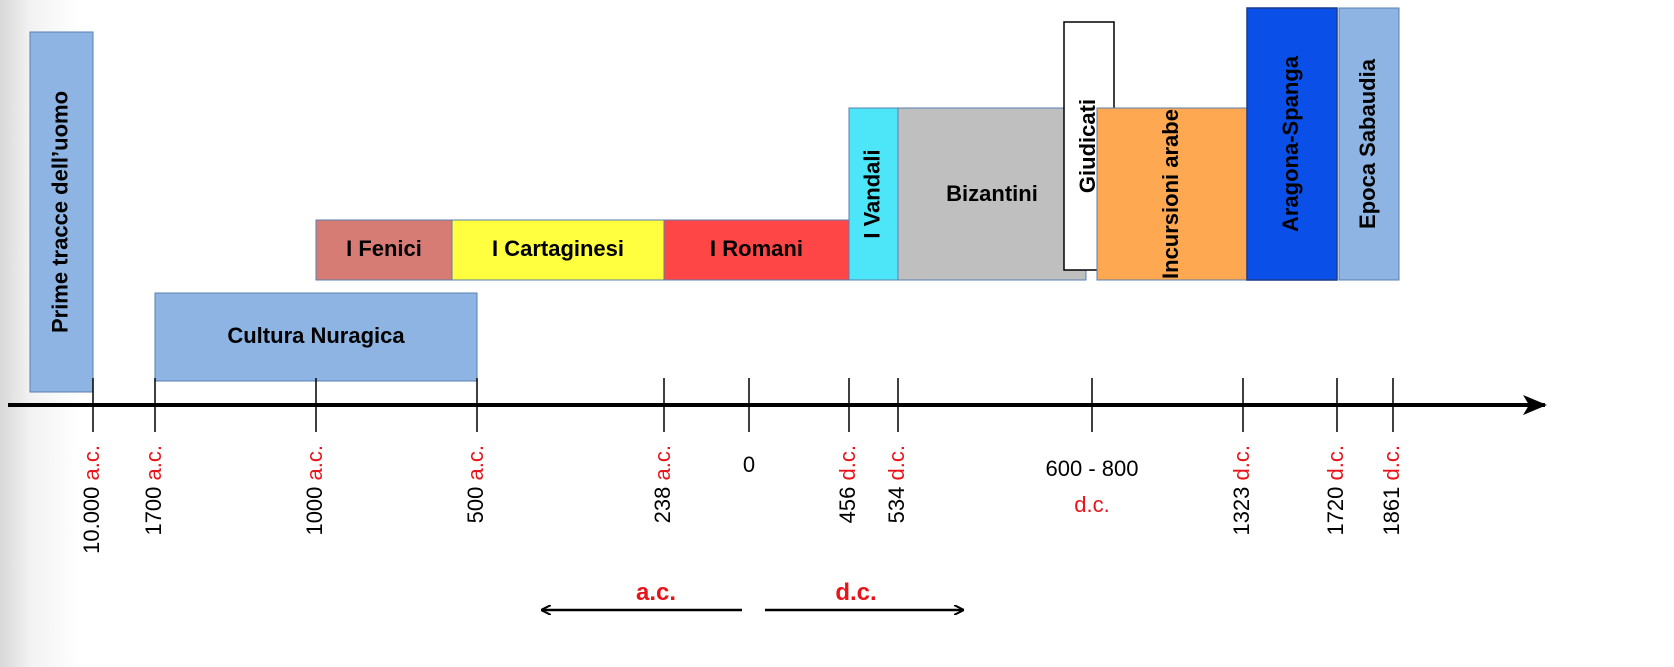 The image size is (1674, 667). Describe the element at coordinates (475, 505) in the screenshot. I see `tick-year: 500` at that location.